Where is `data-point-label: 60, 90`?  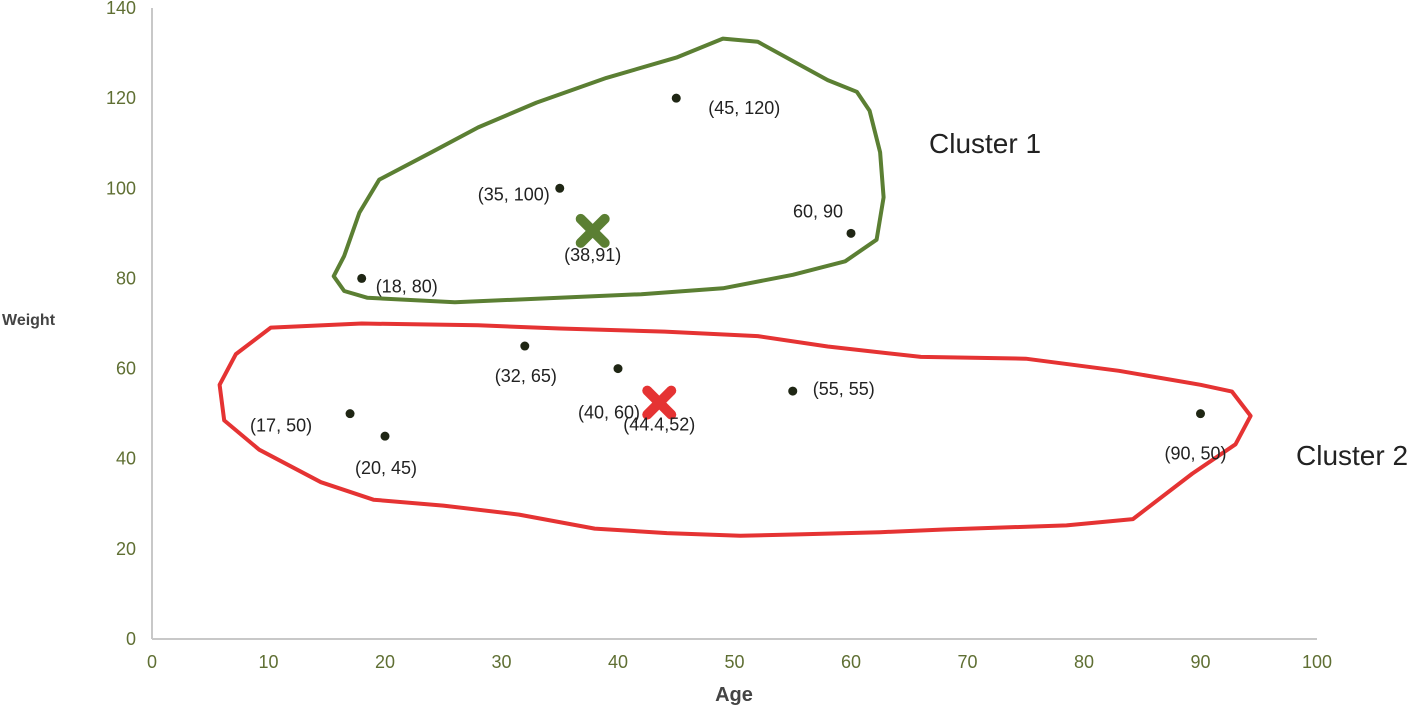
data-point-label: 60, 90 is located at coordinates (818, 211).